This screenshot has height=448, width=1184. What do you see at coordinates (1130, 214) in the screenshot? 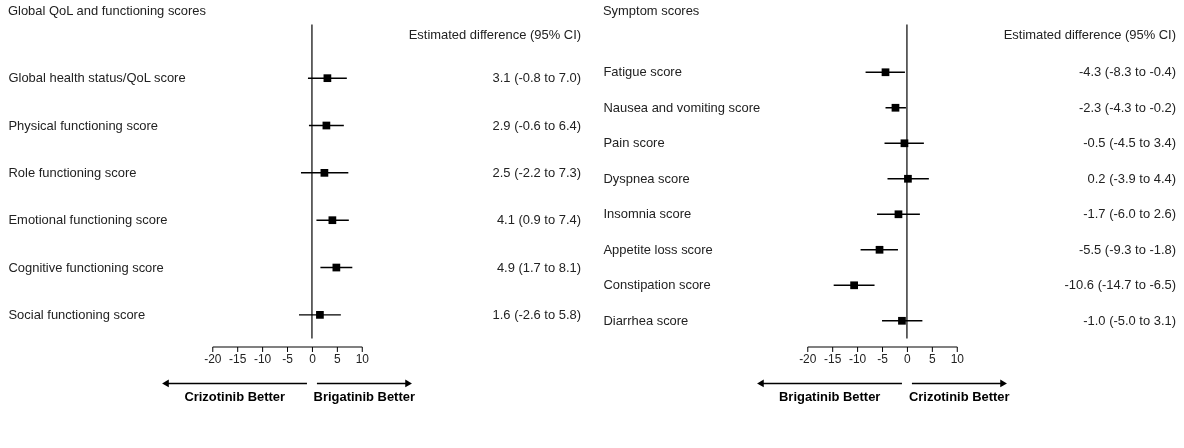
I see `data-label: -1.7 (-6.0 to 2.6)` at bounding box center [1130, 214].